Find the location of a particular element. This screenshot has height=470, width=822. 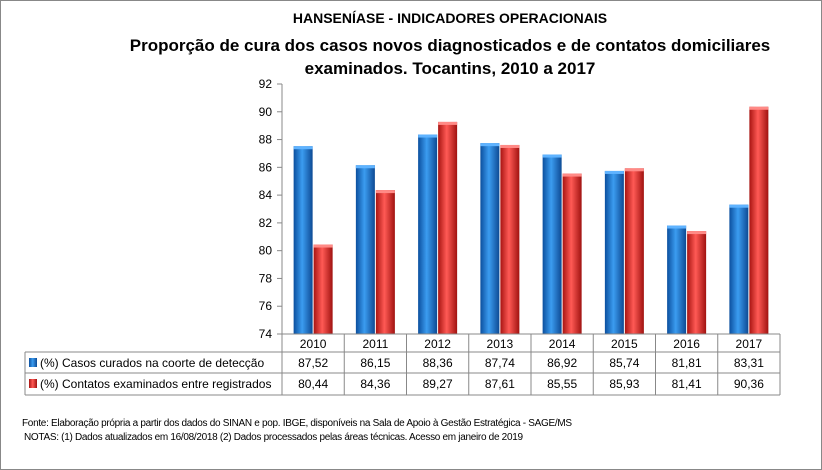

x-tick-label: 2012 is located at coordinates (437, 344).